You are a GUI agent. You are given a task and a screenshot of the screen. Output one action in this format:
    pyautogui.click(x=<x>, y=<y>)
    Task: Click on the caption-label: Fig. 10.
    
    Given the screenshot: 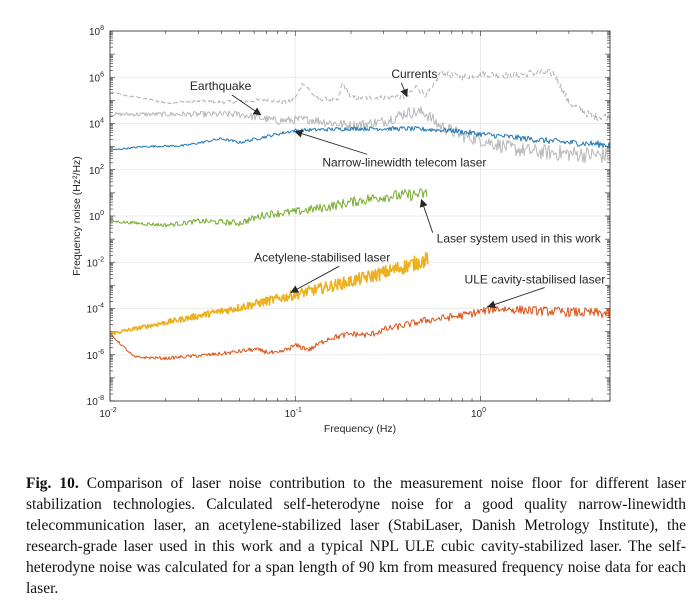 What is the action you would take?
    pyautogui.click(x=52, y=483)
    